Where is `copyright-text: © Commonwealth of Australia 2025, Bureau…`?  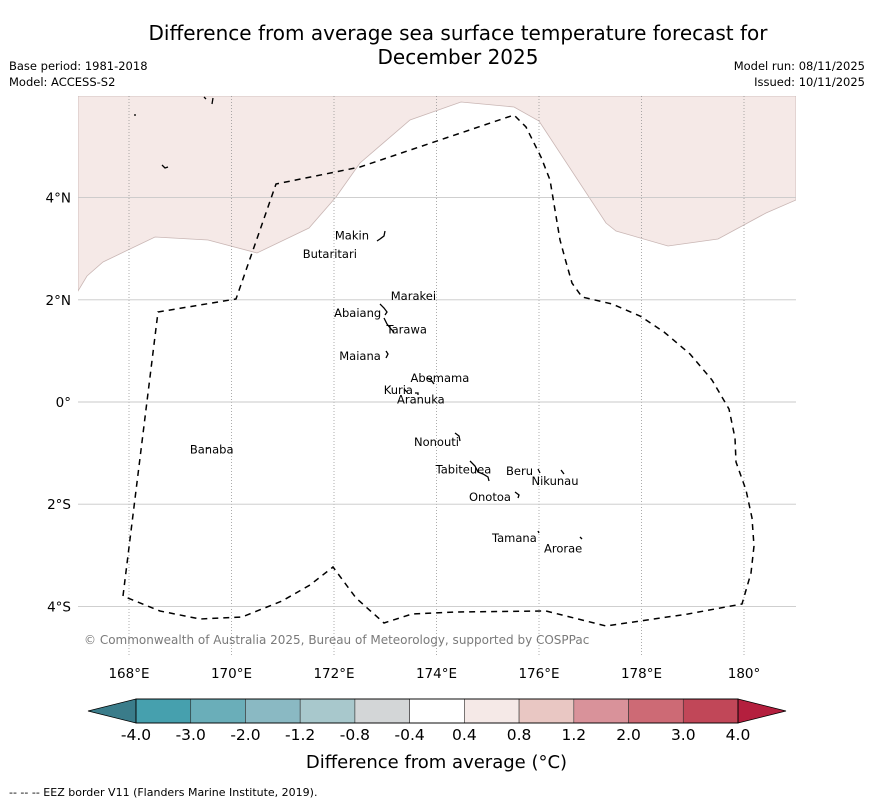 copyright-text: © Commonwealth of Australia 2025, Bureau… is located at coordinates (336, 640).